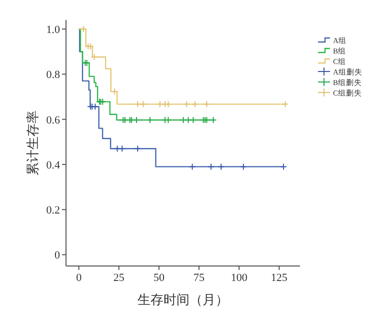 The height and width of the screenshot is (320, 374). I want to click on y-tick-label: 0, so click(57, 256).